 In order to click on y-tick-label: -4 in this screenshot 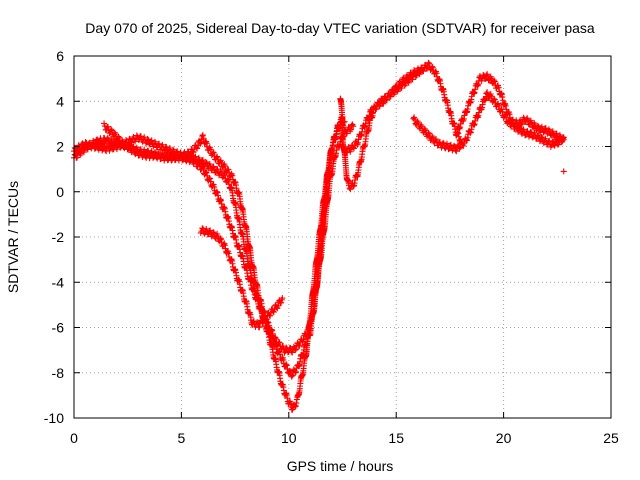, I will do `click(58, 282)`.